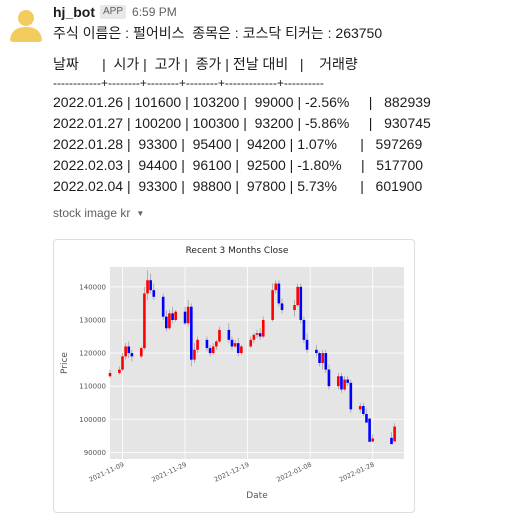 This screenshot has width=528, height=528. What do you see at coordinates (205, 64) in the screenshot?
I see `table-header: 날짜 | 시가 | 고가 | 종가 | 전날 대비 | 거래량` at bounding box center [205, 64].